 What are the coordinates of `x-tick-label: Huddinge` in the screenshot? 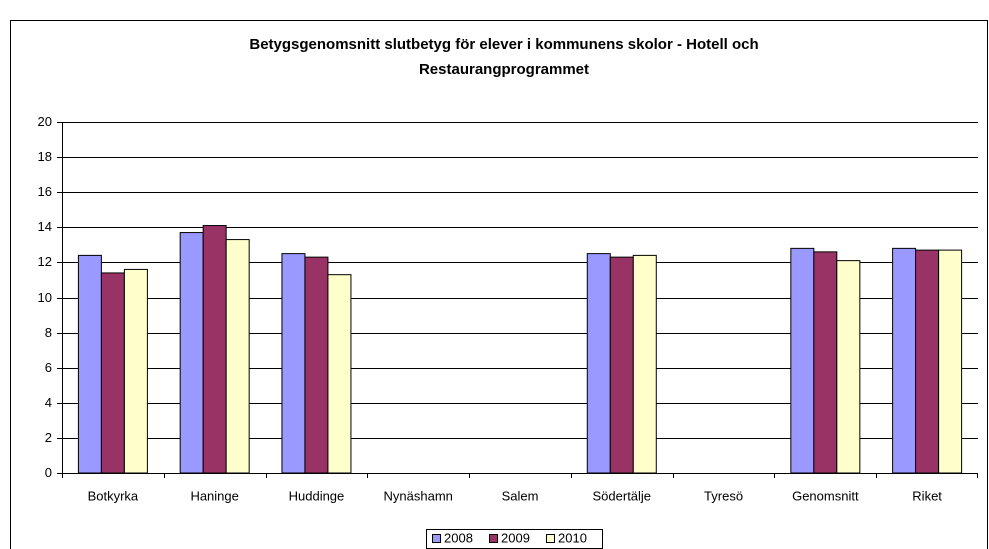 It's located at (317, 495).